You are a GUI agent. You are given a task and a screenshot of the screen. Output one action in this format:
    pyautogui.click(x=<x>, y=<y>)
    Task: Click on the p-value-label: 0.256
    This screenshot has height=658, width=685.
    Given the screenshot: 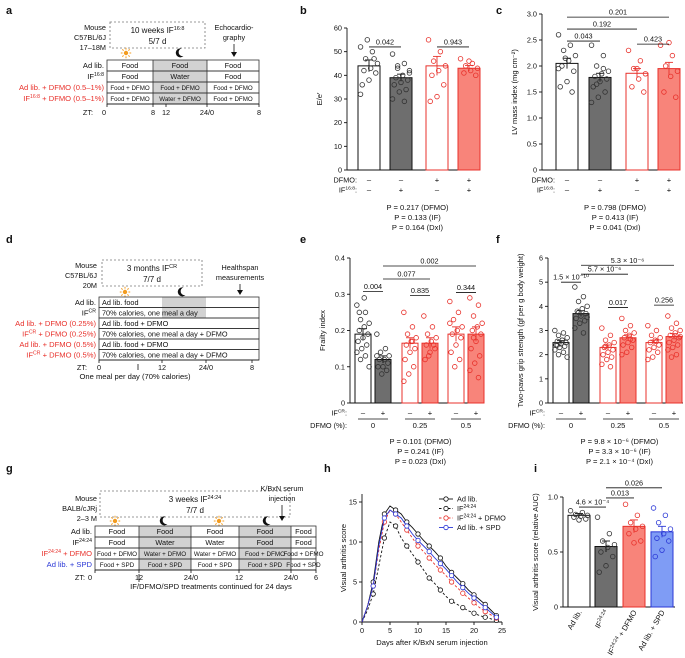 What is the action you would take?
    pyautogui.click(x=664, y=300)
    